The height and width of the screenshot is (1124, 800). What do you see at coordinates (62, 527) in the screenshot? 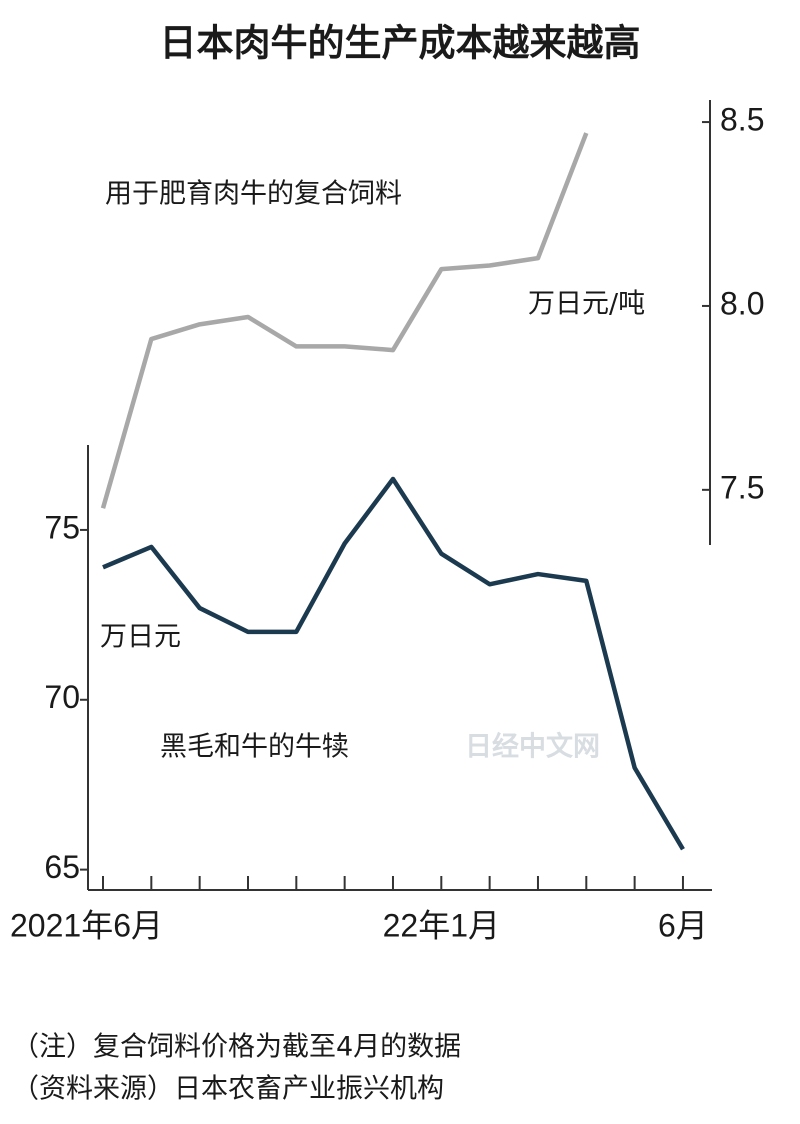
I see `y-tick-label: 75` at bounding box center [62, 527].